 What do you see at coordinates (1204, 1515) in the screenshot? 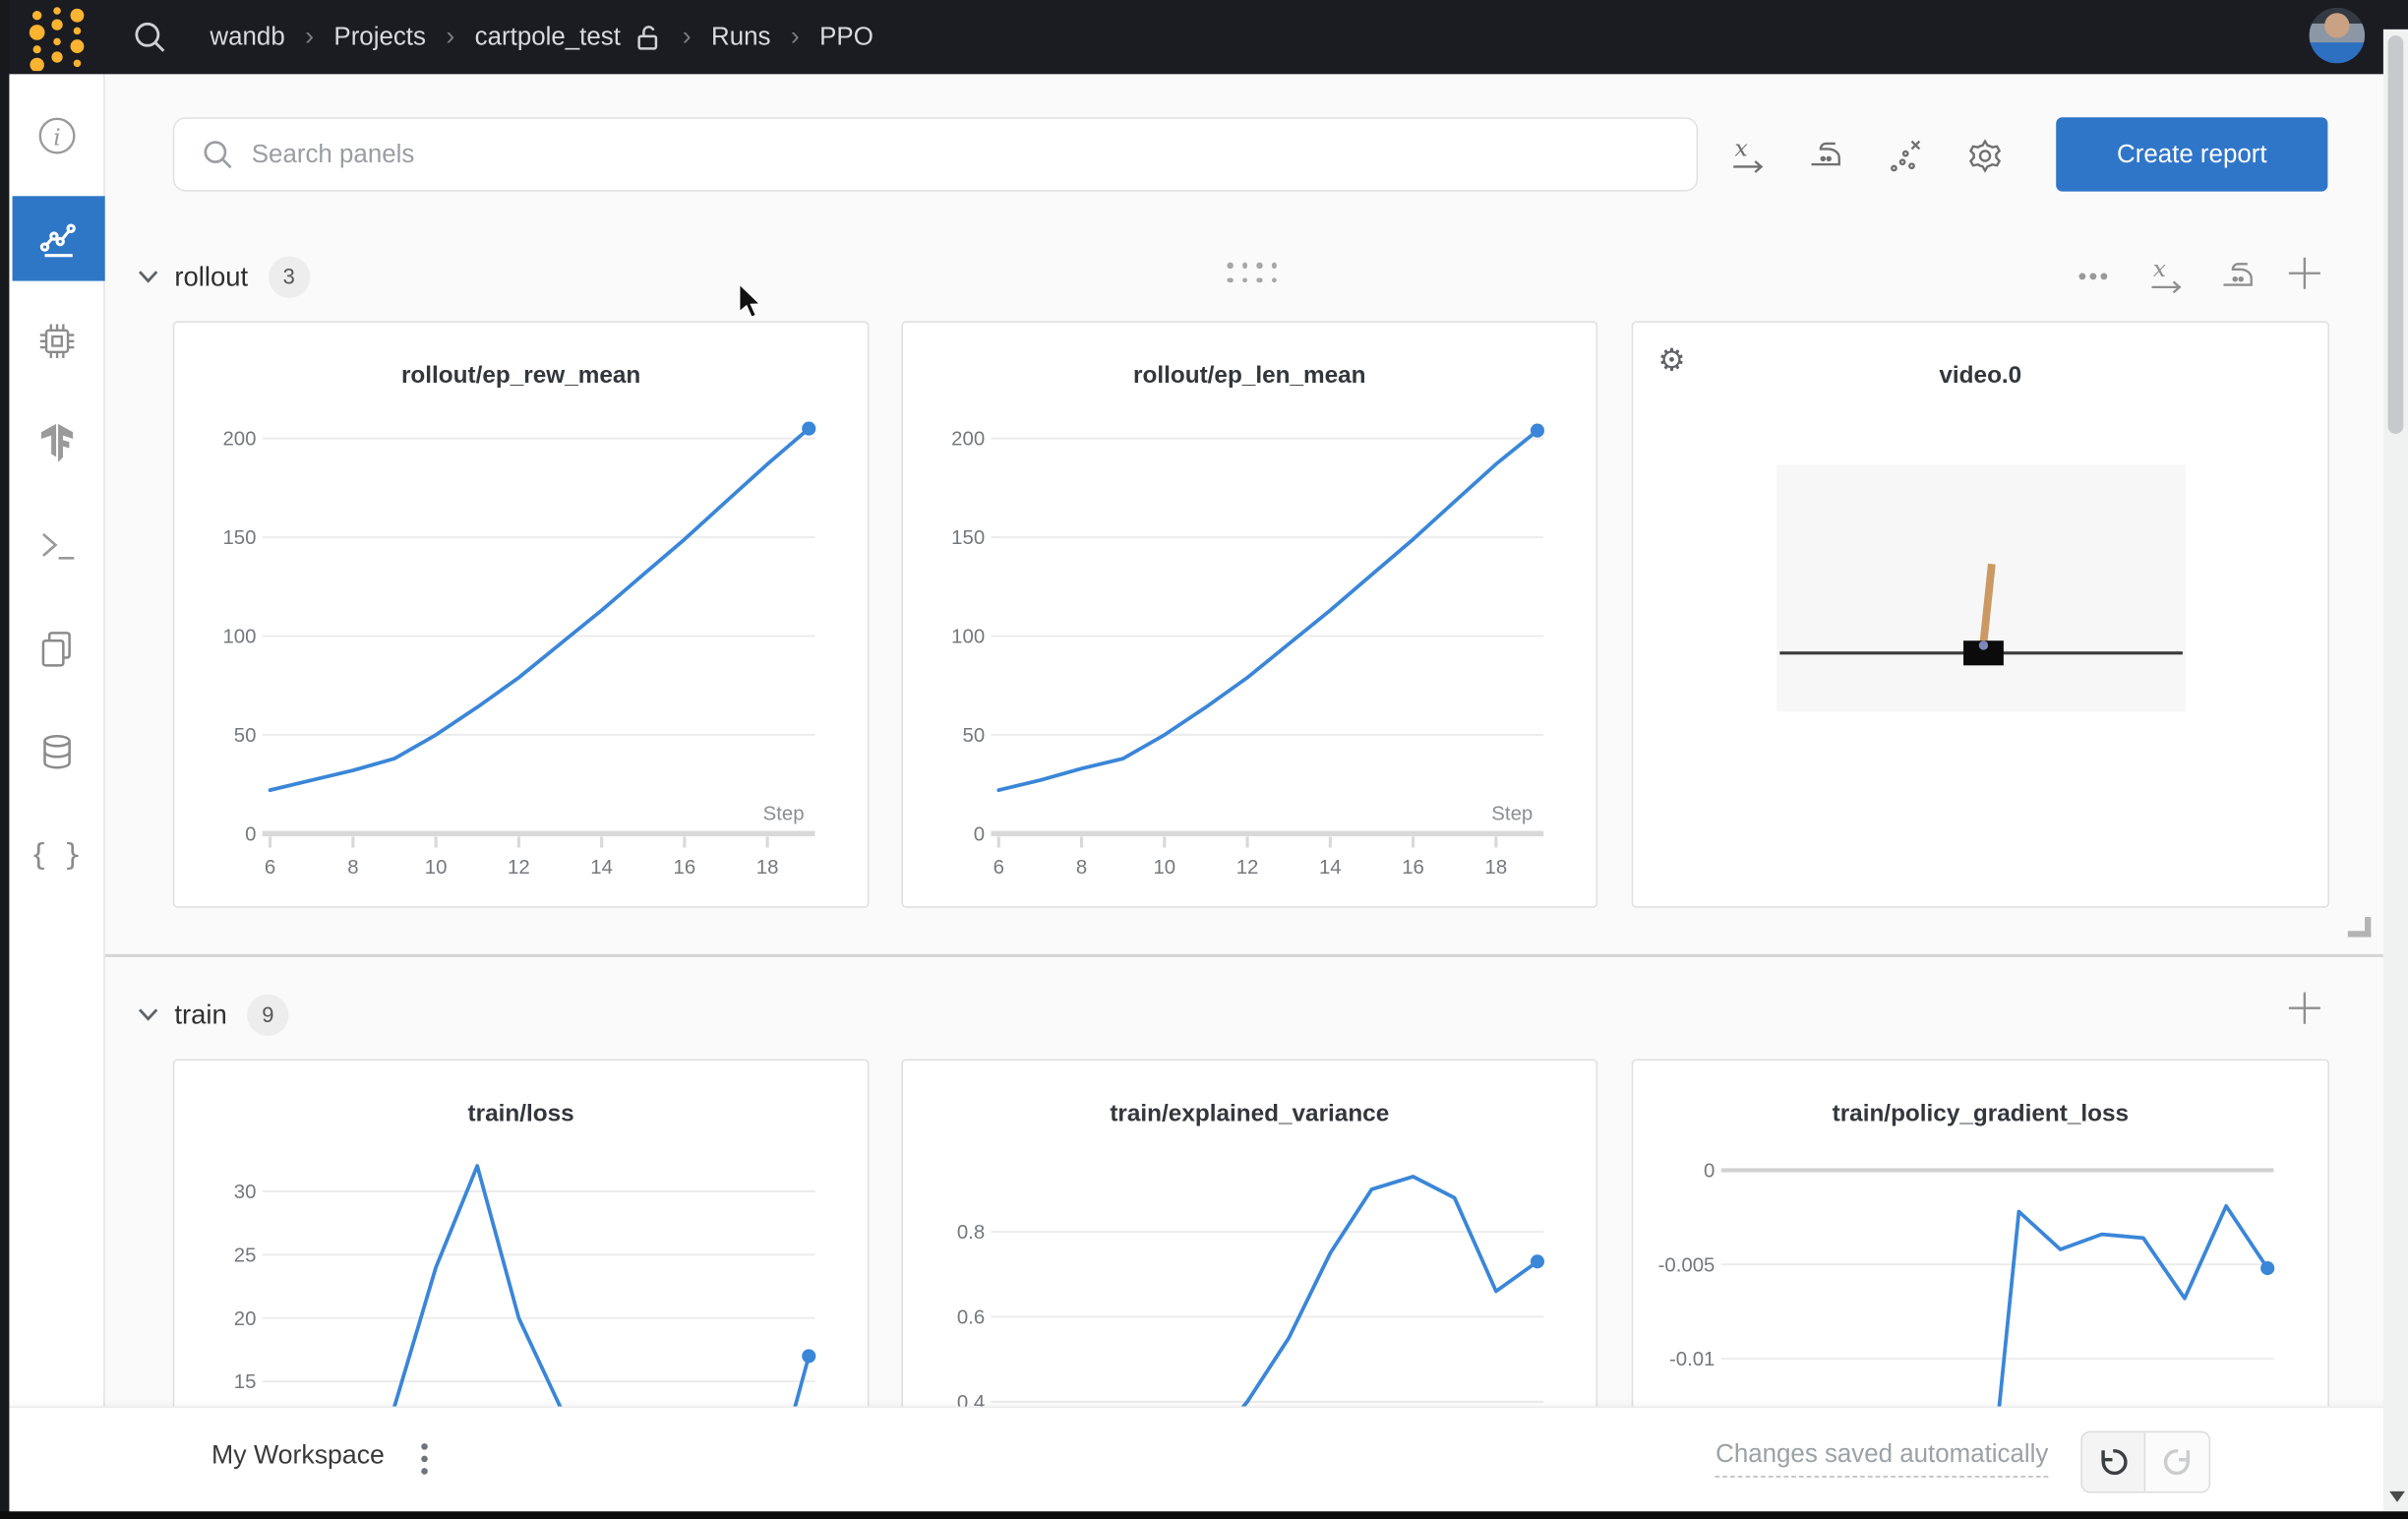
I see `window-bottom-edge` at bounding box center [1204, 1515].